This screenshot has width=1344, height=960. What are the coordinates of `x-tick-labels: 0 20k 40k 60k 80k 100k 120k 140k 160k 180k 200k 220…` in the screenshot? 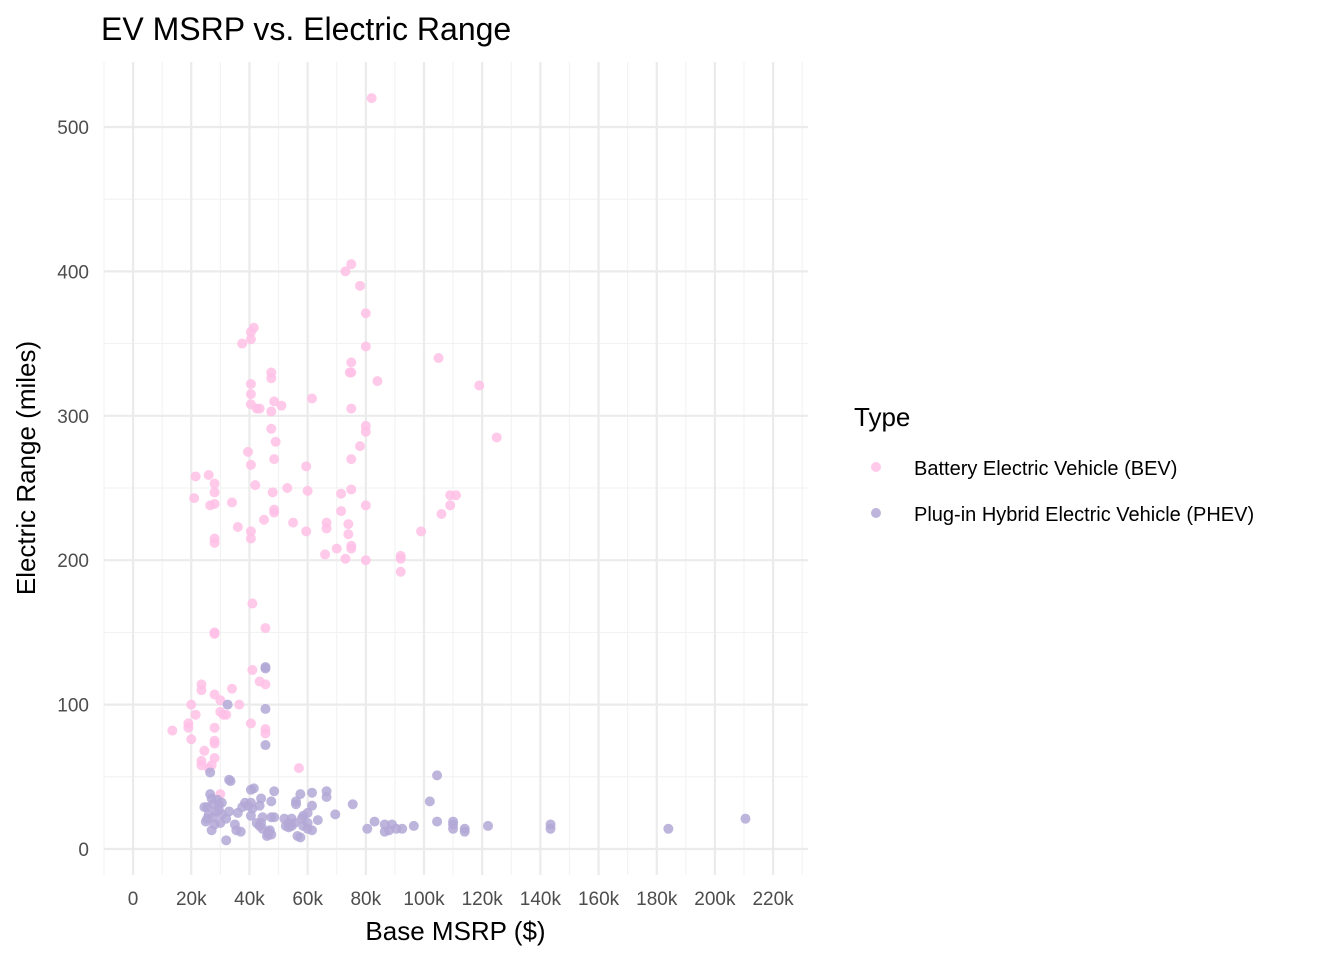 It's located at (461, 899).